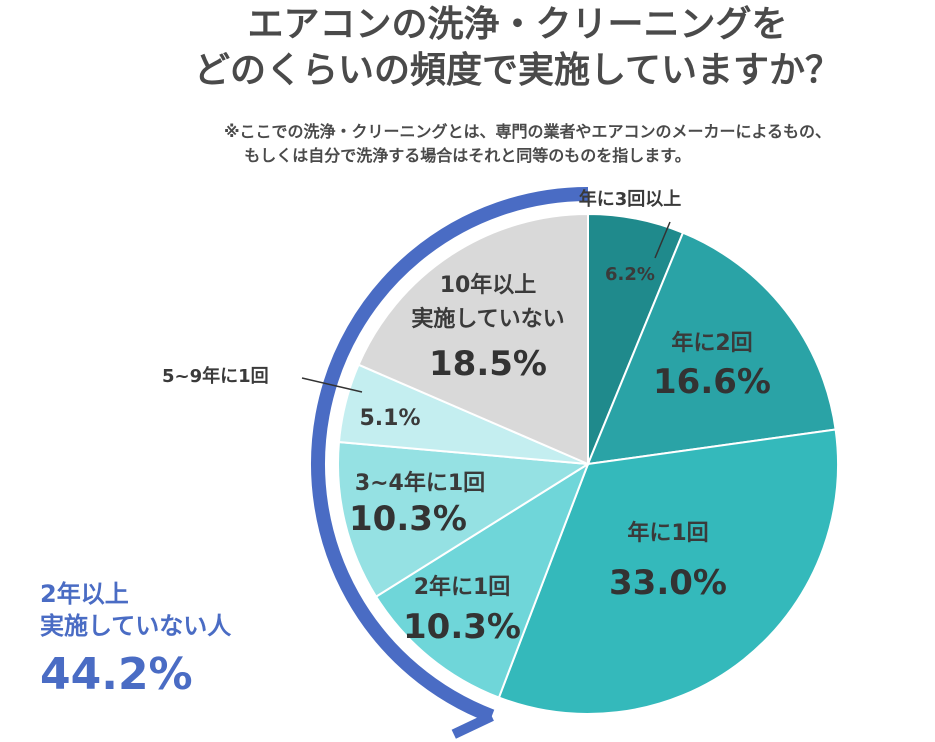 This screenshot has width=935, height=742. Describe the element at coordinates (667, 533) in the screenshot. I see `slice-label-2: 年に1回` at that location.